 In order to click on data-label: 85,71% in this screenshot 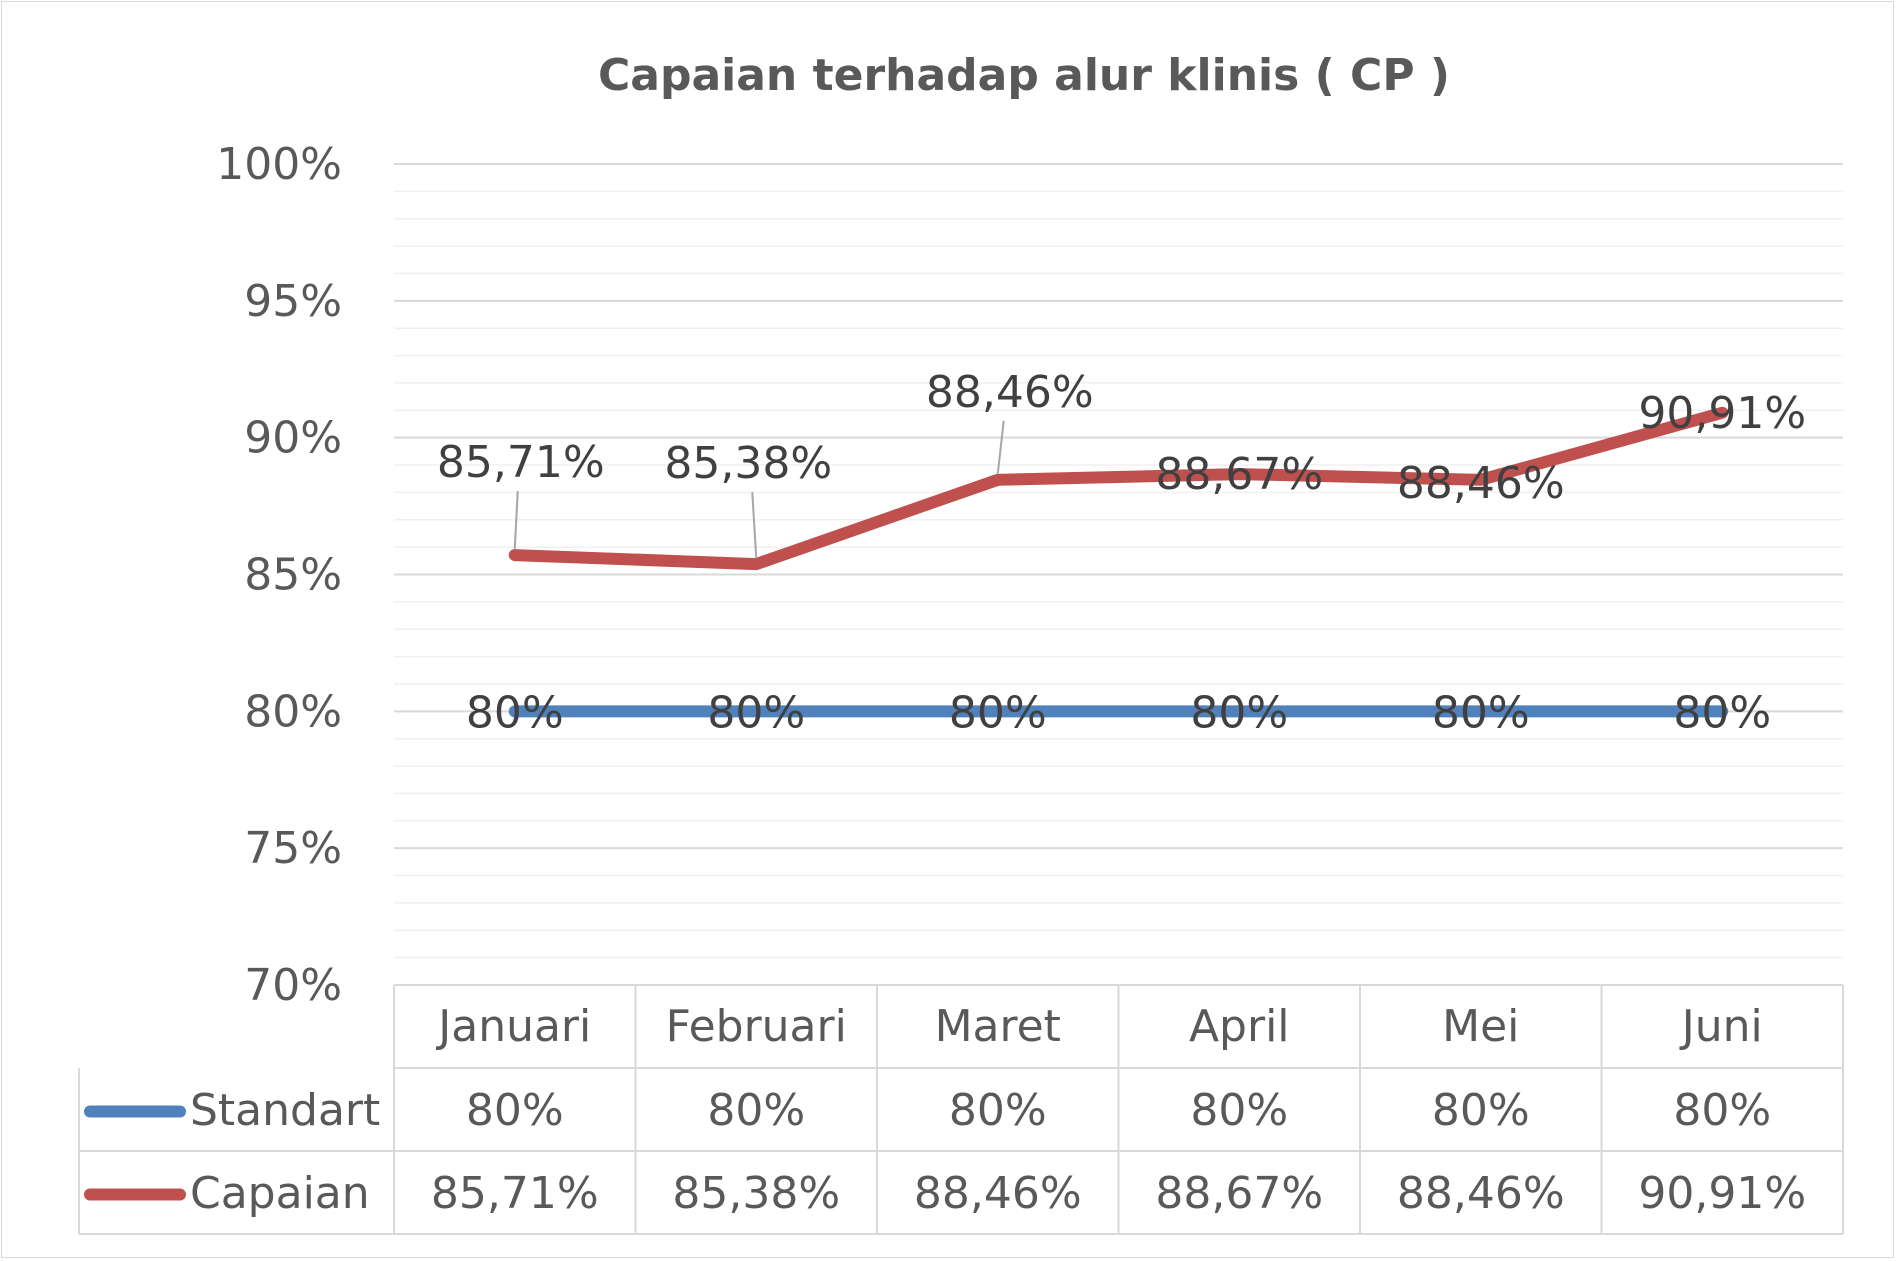, I will do `click(521, 462)`.